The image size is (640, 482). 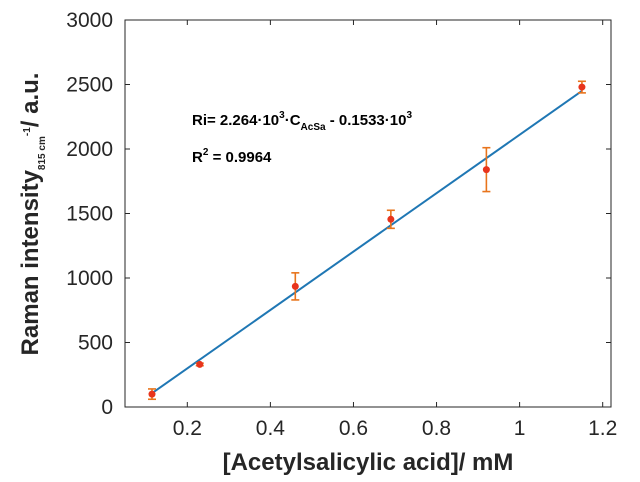 I want to click on equation-sup1: 3, so click(x=282, y=115).